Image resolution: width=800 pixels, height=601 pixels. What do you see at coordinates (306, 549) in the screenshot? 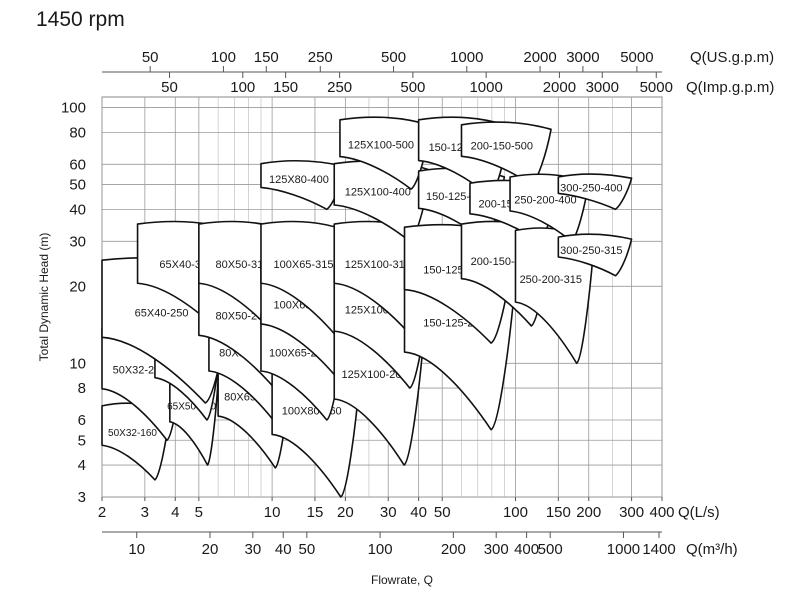
I see `m3h-tick-label: 50` at bounding box center [306, 549].